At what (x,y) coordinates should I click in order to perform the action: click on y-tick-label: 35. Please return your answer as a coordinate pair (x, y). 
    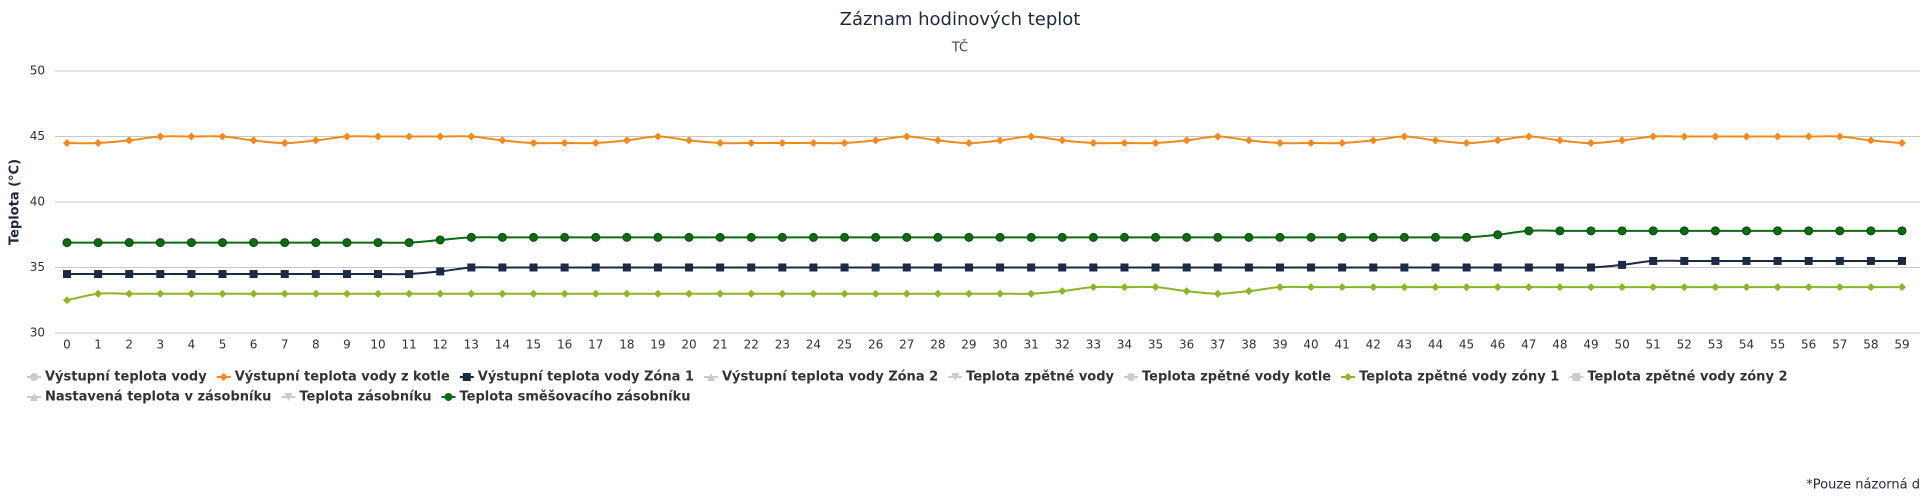
    Looking at the image, I should click on (37, 267).